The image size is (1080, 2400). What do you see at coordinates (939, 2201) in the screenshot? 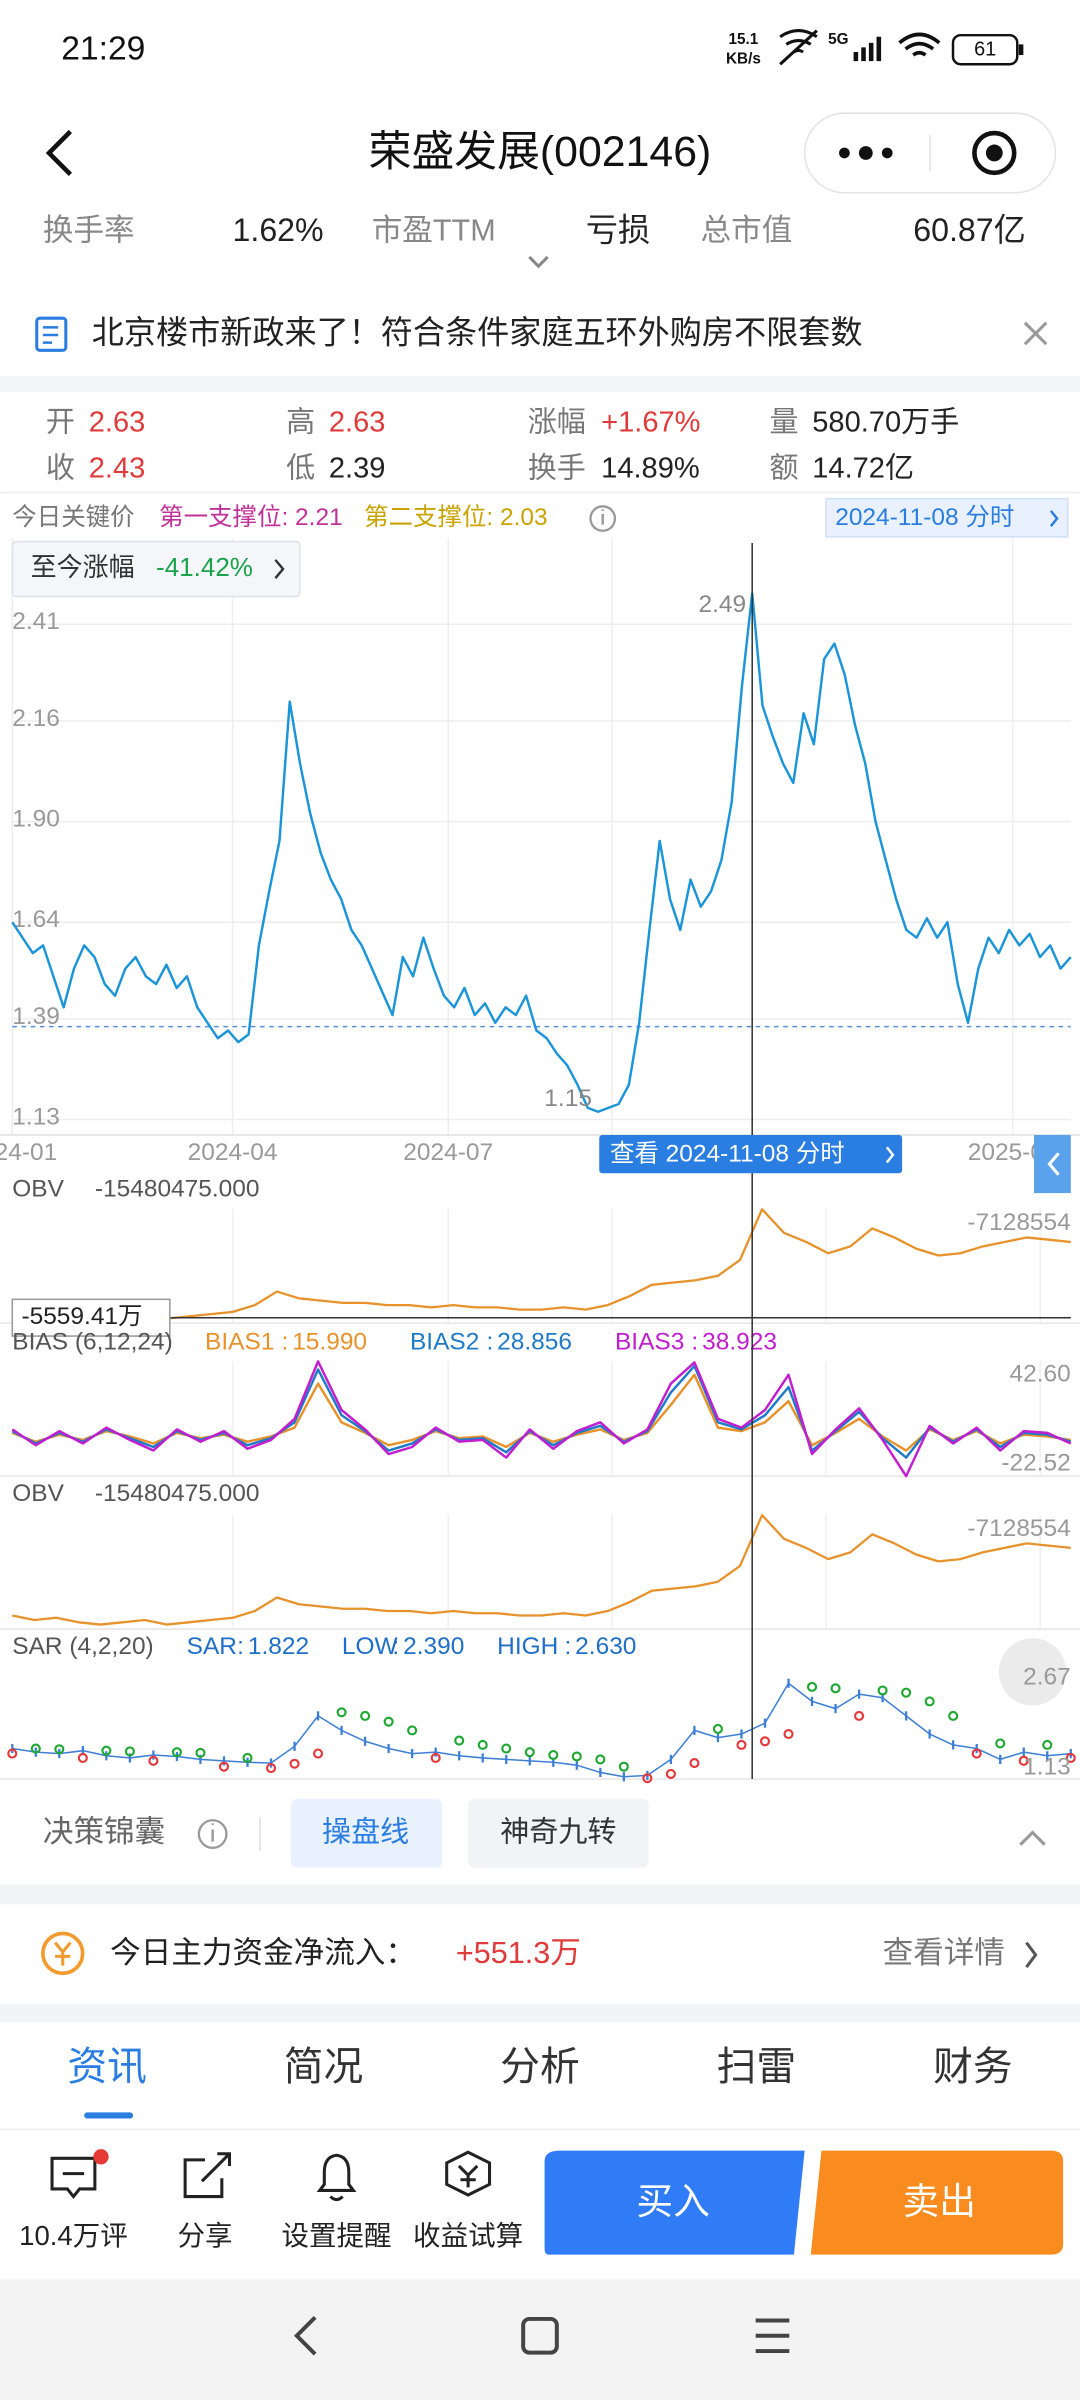
I see `sell-text: 卖出` at bounding box center [939, 2201].